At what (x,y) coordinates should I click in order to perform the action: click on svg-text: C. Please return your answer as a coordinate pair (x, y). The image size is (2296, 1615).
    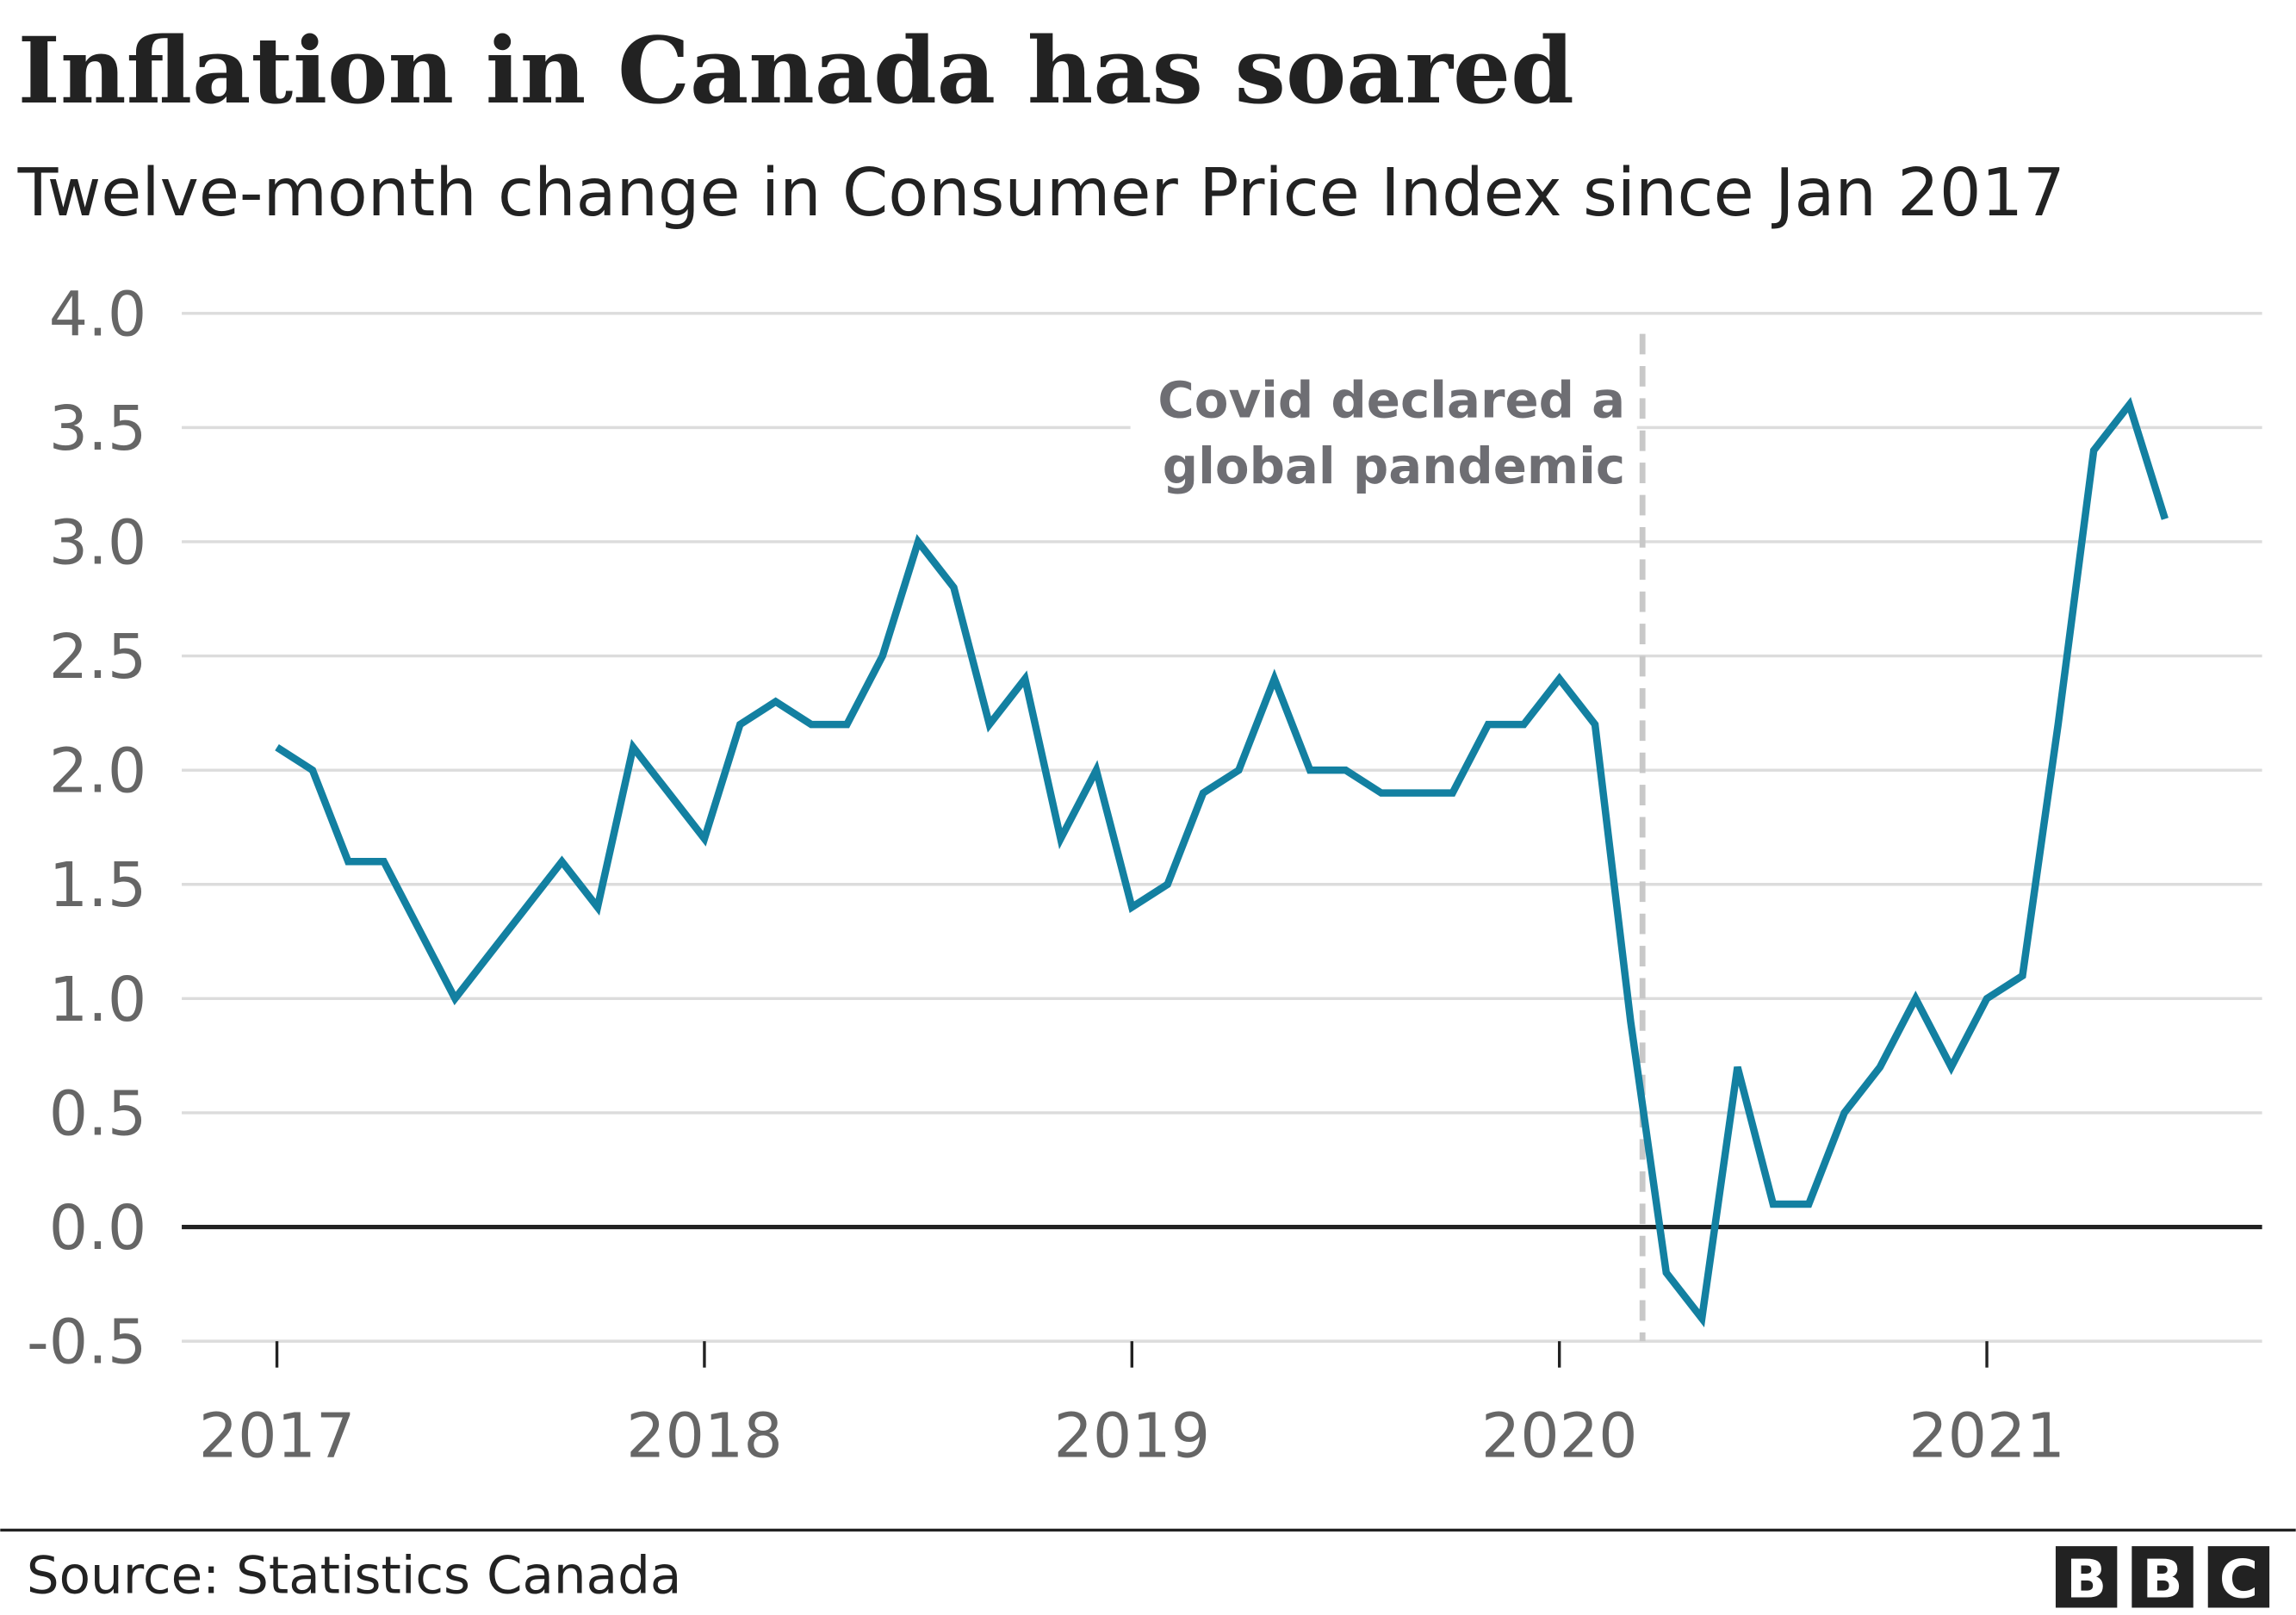
    Looking at the image, I should click on (2238, 1580).